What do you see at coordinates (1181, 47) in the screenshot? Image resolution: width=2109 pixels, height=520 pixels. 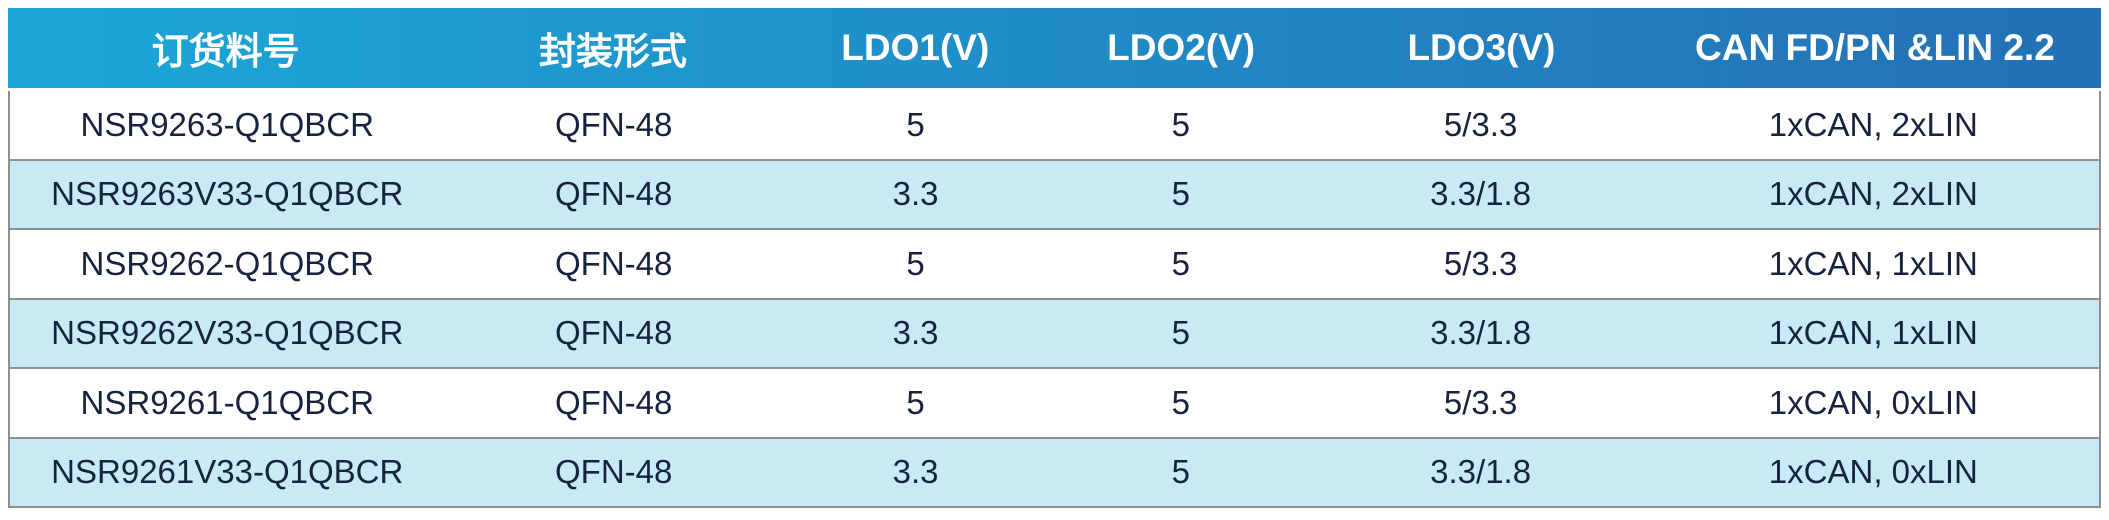 I see `column-header: LDO2(V)` at bounding box center [1181, 47].